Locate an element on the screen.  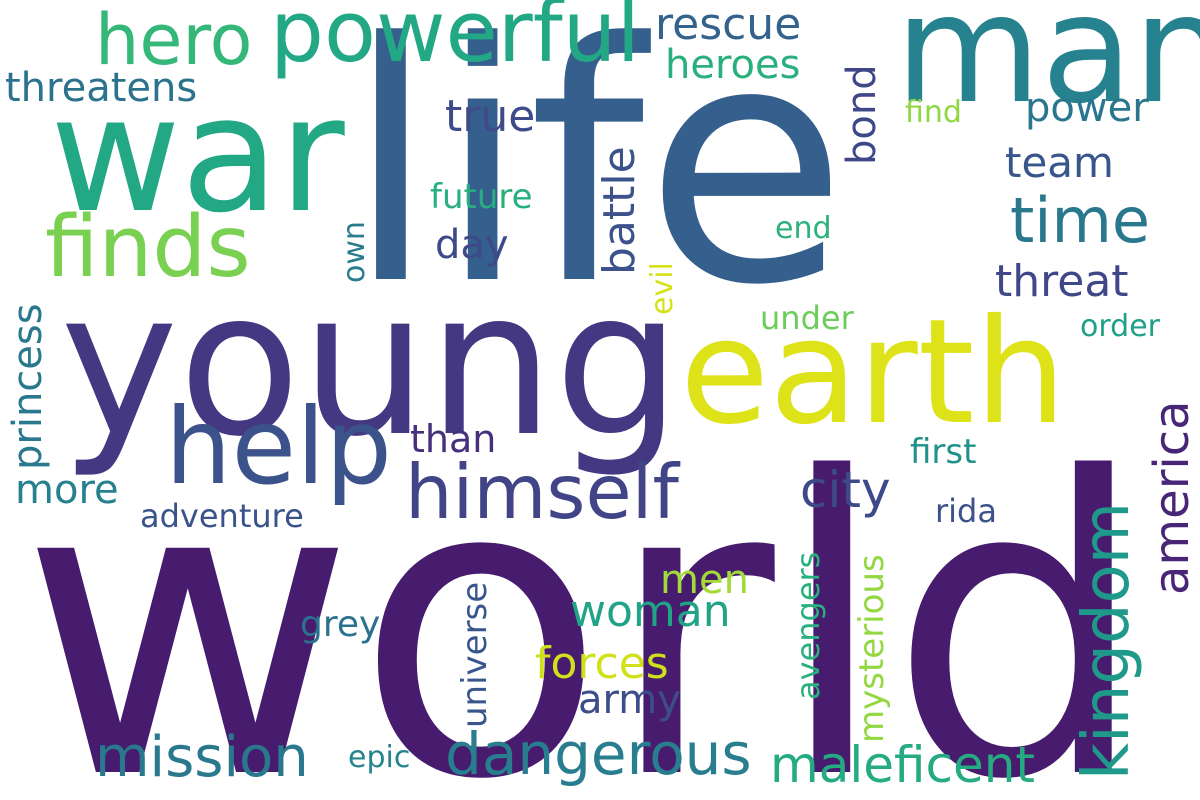
word-man: man is located at coordinates (1047, 68).